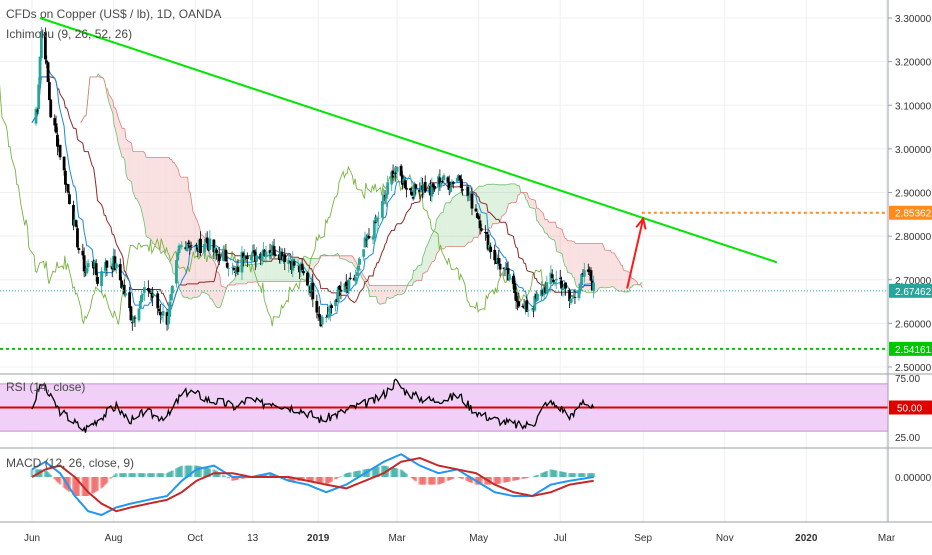  Describe the element at coordinates (725, 538) in the screenshot. I see `time-tick-label: Nov` at that location.